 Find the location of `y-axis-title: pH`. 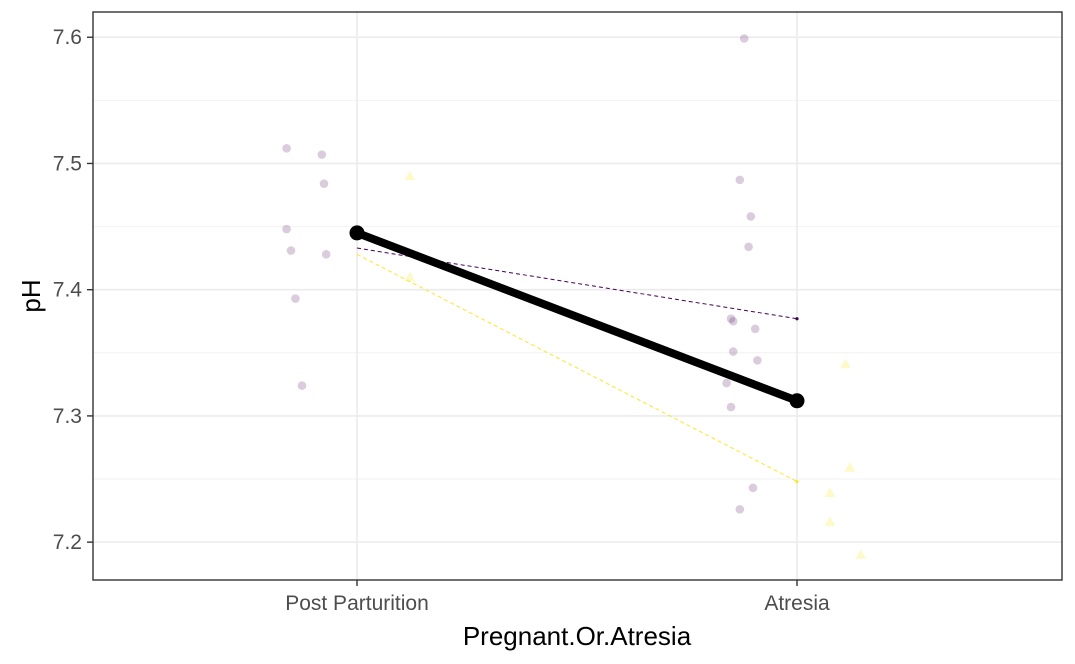

y-axis-title: pH is located at coordinates (31, 295).